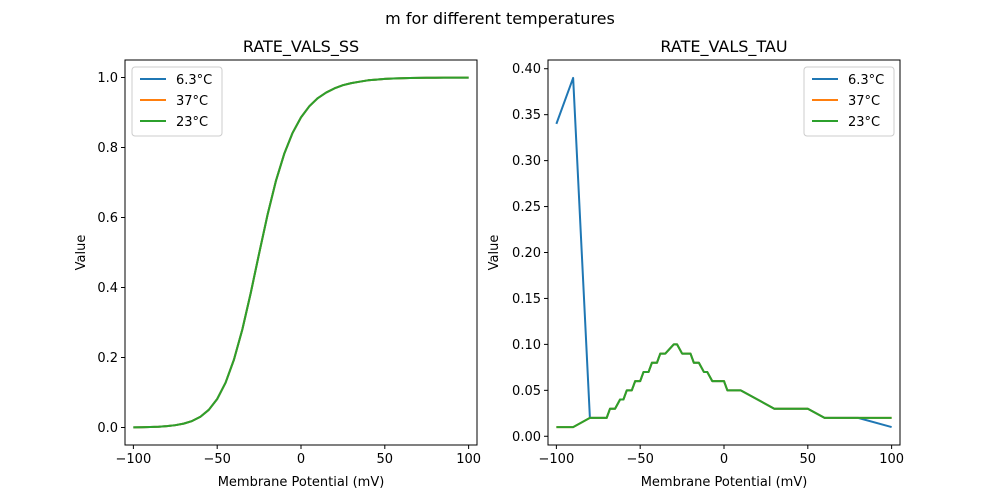 The height and width of the screenshot is (504, 1000). I want to click on panel-ss-ytick-label: 0.8, so click(107, 148).